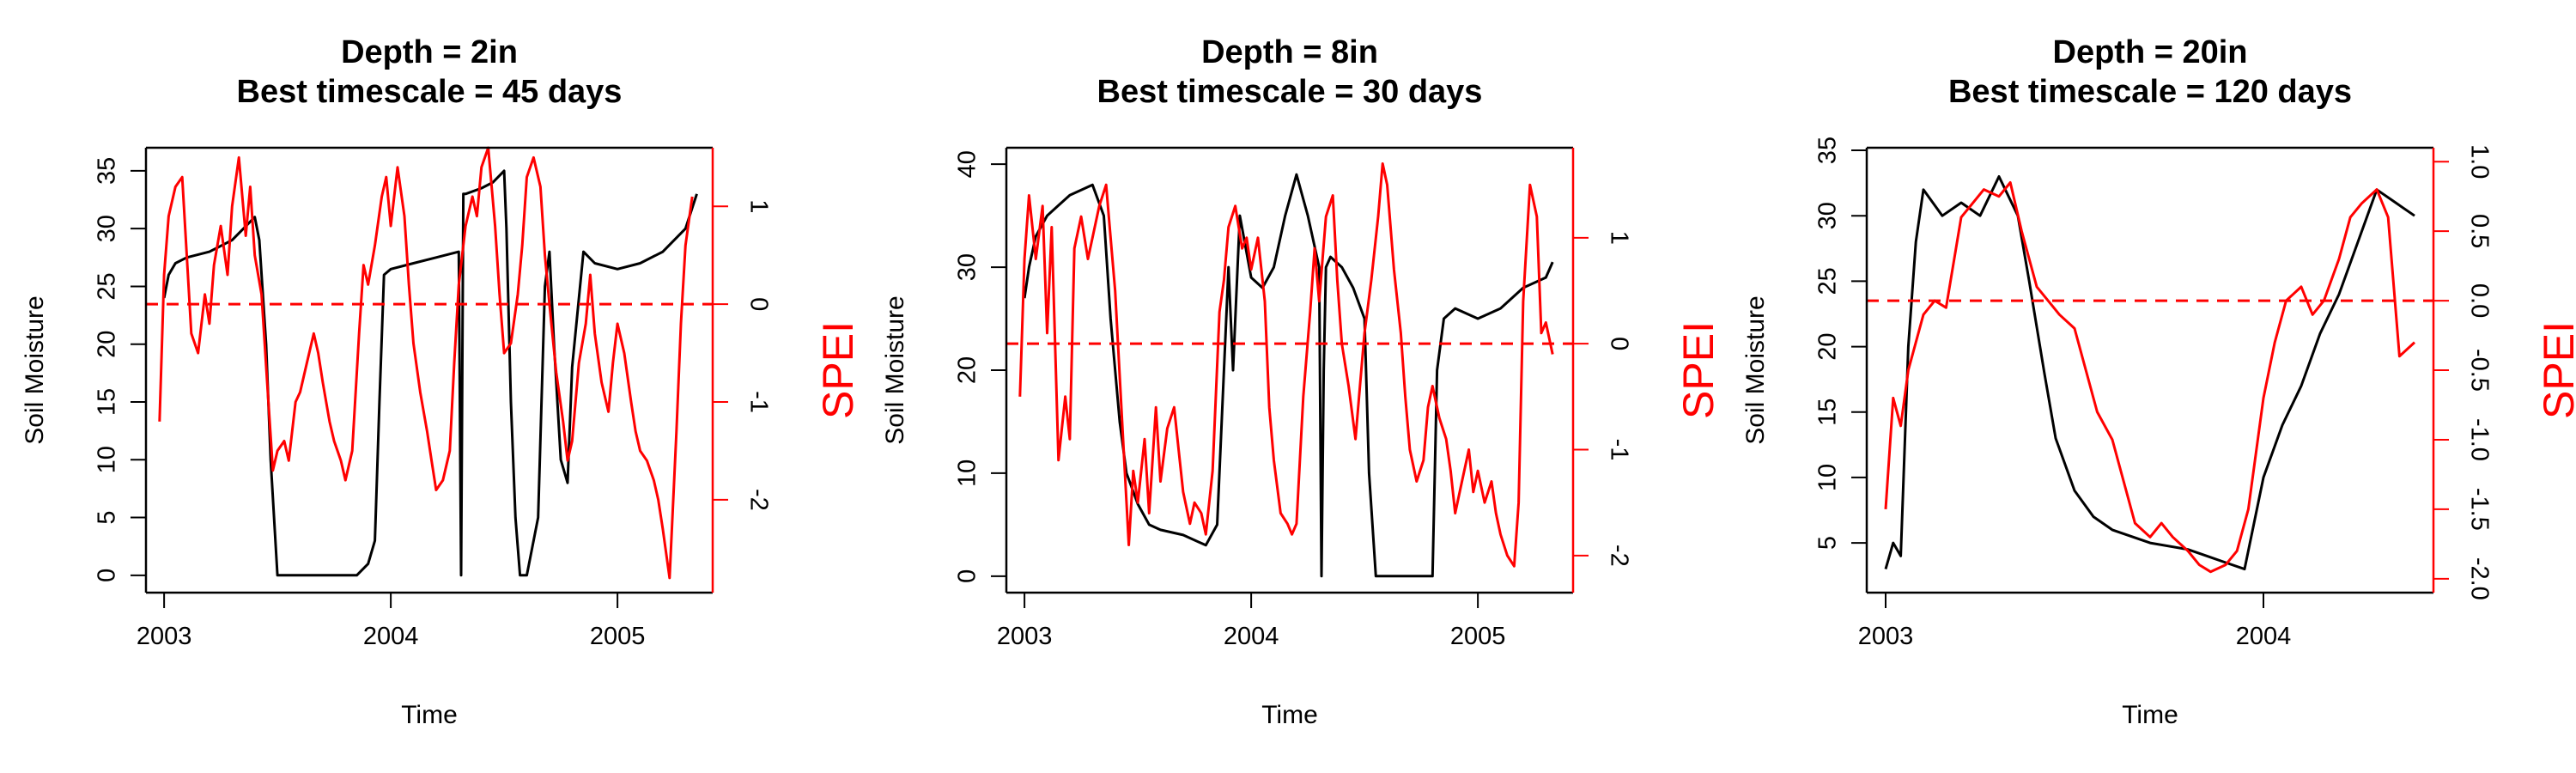 The width and height of the screenshot is (2576, 773). What do you see at coordinates (2479, 161) in the screenshot?
I see `spei-tick-label: 1.0` at bounding box center [2479, 161].